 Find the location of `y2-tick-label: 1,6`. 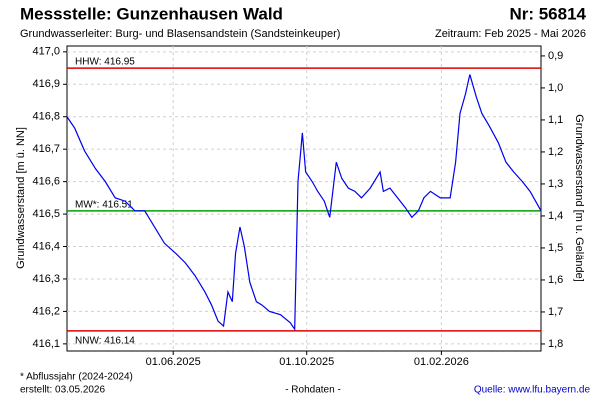

y2-tick-label: 1,6 is located at coordinates (555, 280).